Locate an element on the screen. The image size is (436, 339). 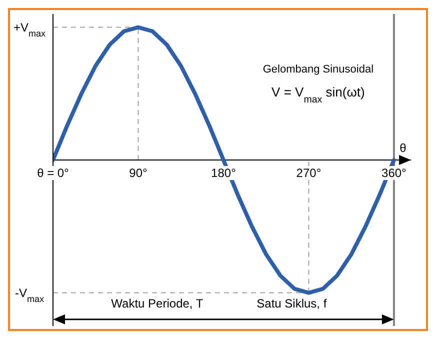
ref-line-label: +V$_{max}$ is located at coordinates (29, 29).